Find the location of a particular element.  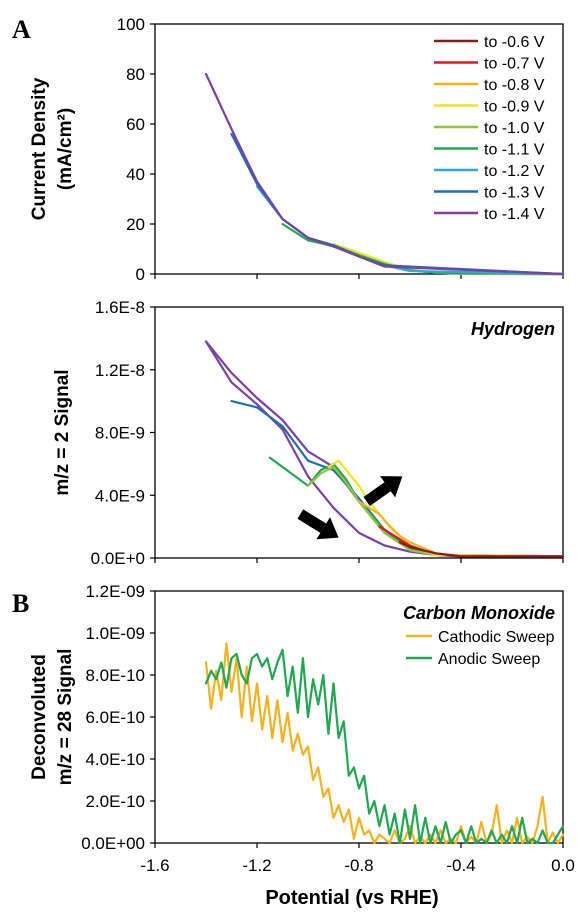

y-axis-label: m/z = 28 Signal is located at coordinates (65, 717).